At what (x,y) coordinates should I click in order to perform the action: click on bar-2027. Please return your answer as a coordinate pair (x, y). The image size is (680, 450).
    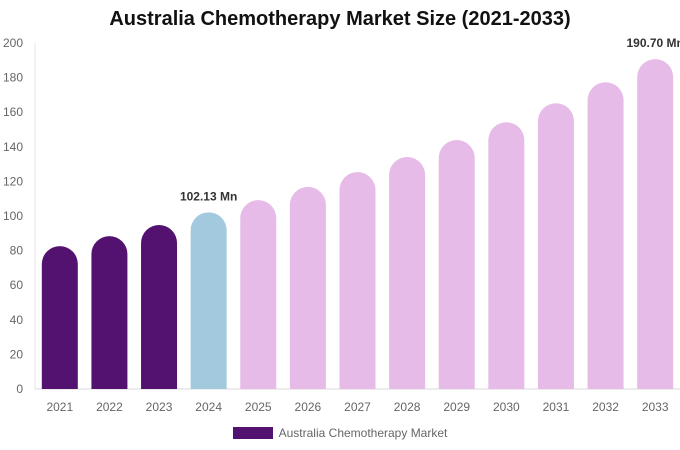
    Looking at the image, I should click on (357, 280).